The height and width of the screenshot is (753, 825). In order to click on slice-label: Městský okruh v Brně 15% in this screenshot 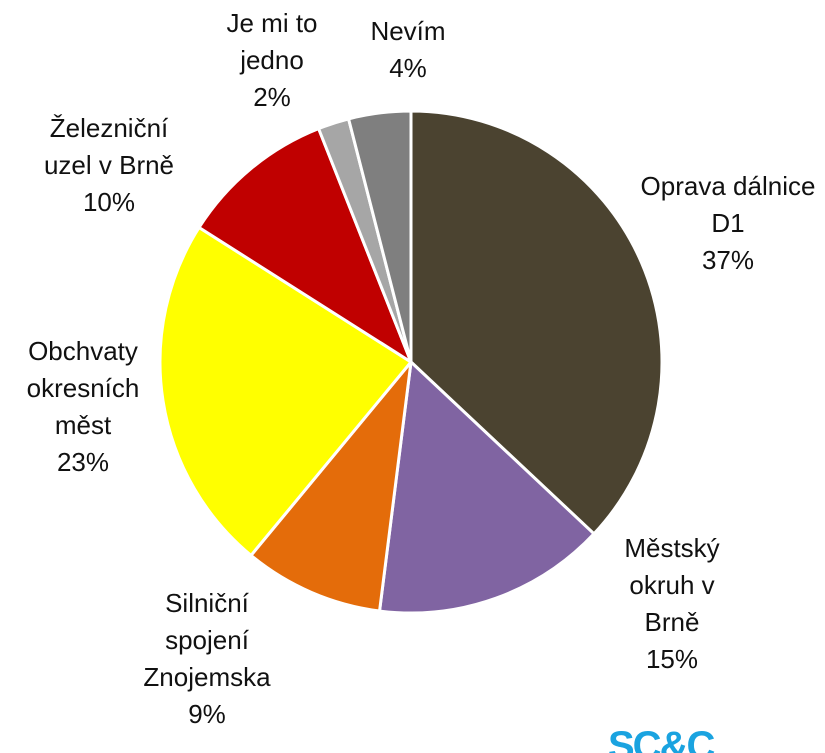, I will do `click(672, 604)`.